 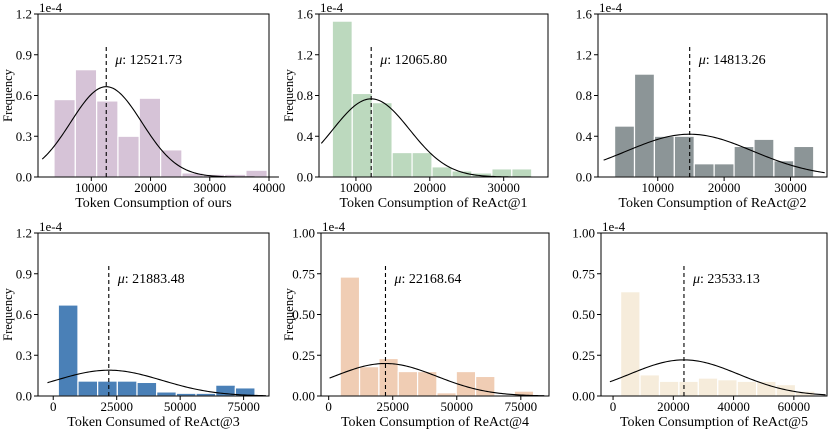 What do you see at coordinates (155, 279) in the screenshot?
I see `mu-value: : 21883.48` at bounding box center [155, 279].